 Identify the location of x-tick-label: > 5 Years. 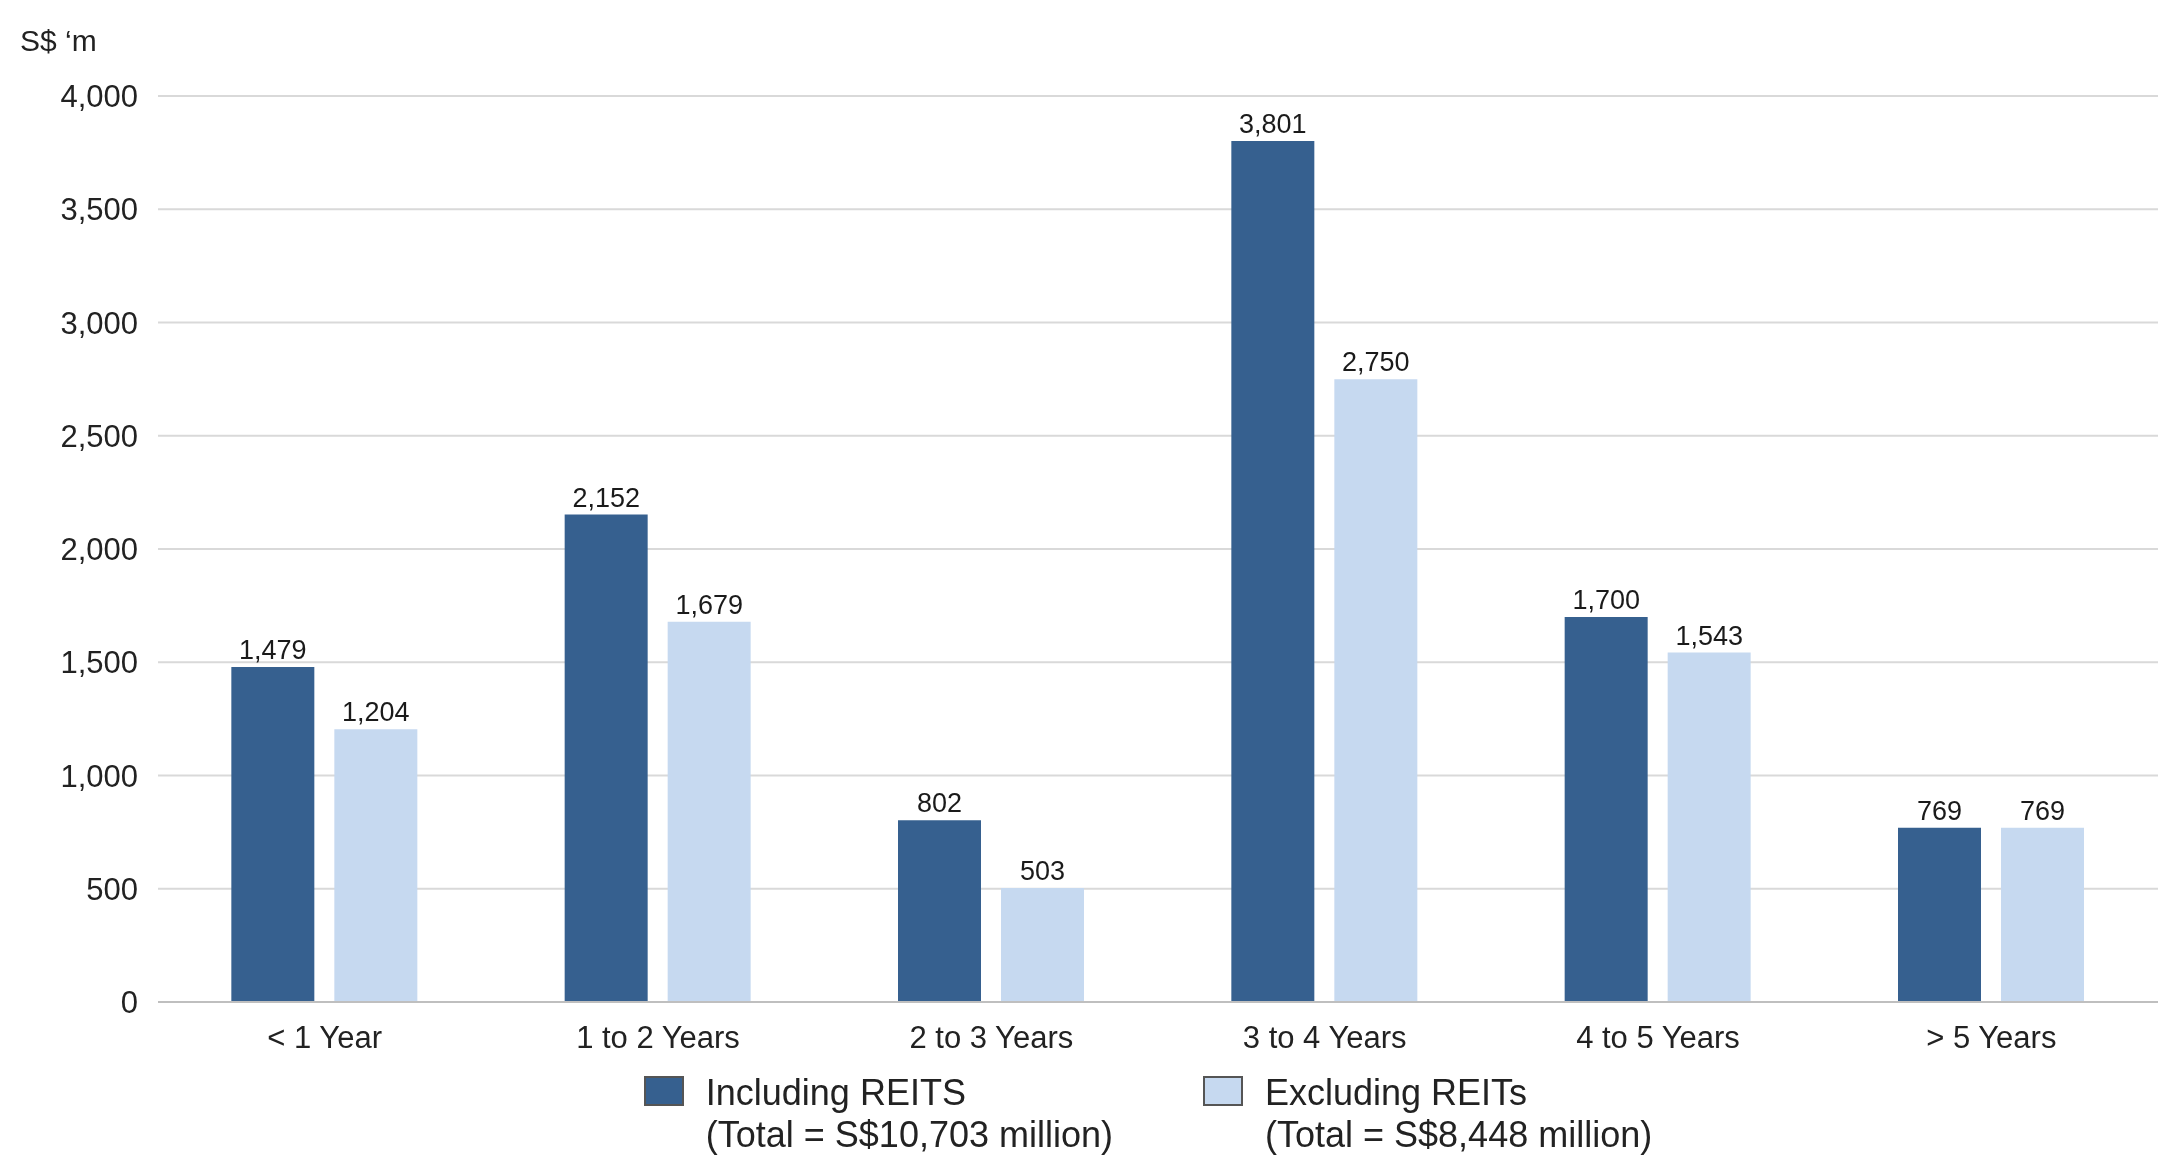
(1991, 1038).